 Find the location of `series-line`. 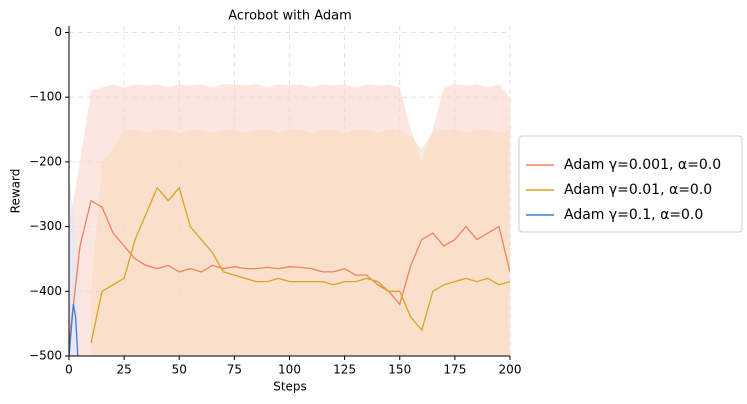

series-line is located at coordinates (74, 330).